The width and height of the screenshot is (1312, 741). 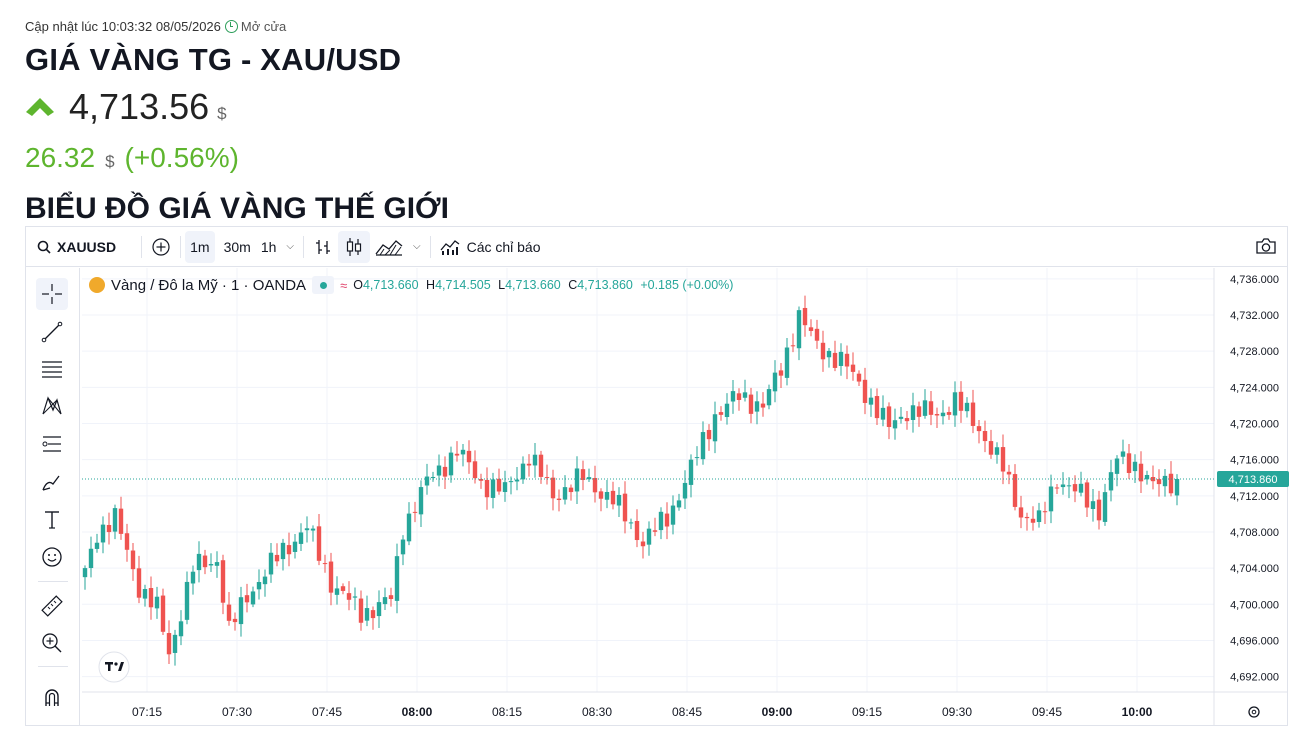 I want to click on high-label: H, so click(x=431, y=285).